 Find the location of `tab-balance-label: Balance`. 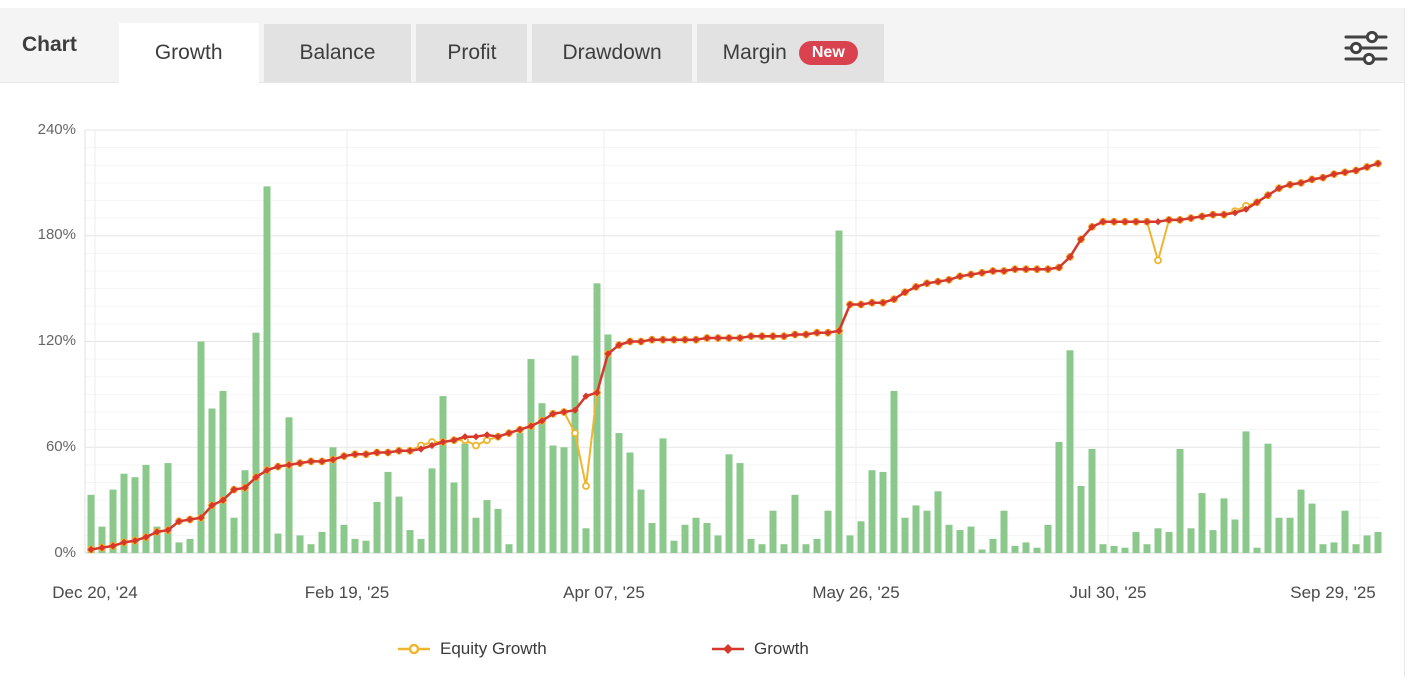

tab-balance-label: Balance is located at coordinates (337, 52).